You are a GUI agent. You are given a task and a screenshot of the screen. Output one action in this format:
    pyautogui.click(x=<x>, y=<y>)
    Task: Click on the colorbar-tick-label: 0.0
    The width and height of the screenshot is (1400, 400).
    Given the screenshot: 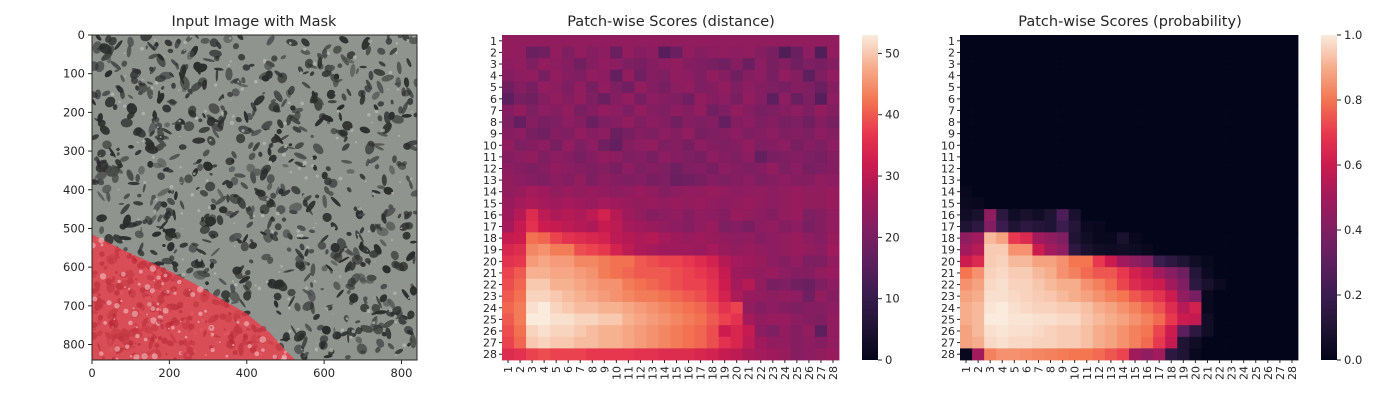 What is the action you would take?
    pyautogui.click(x=1353, y=360)
    